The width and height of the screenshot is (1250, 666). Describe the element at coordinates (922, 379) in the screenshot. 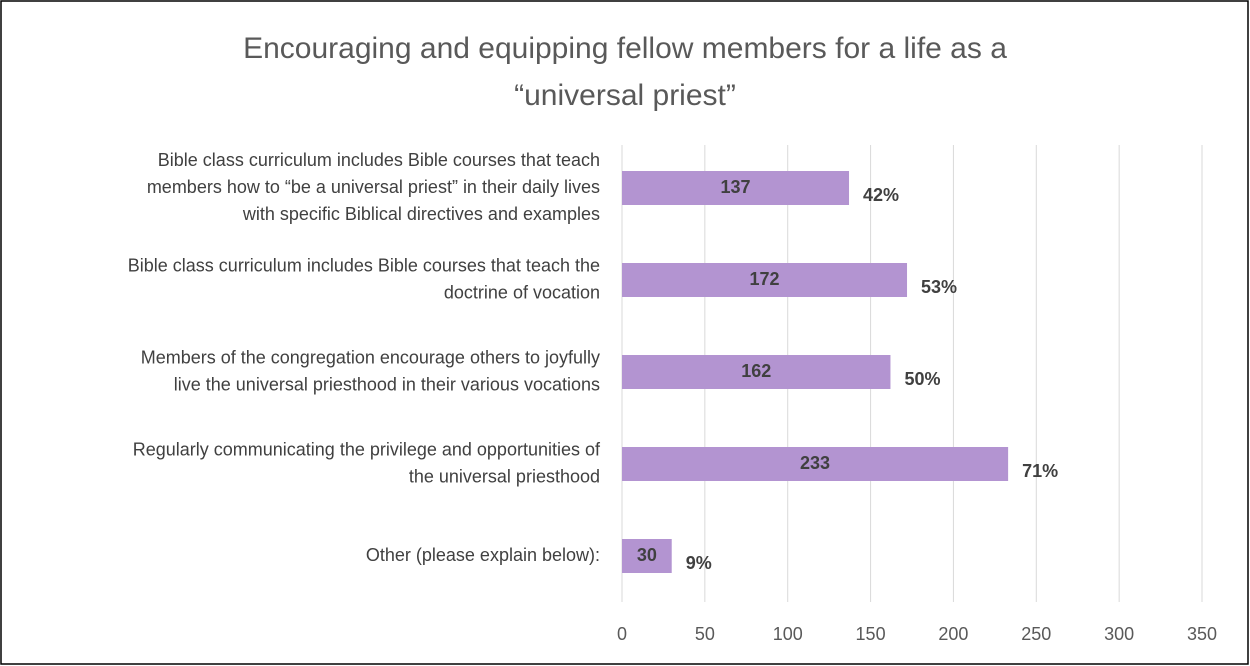

I see `percent-label: 50%` at that location.